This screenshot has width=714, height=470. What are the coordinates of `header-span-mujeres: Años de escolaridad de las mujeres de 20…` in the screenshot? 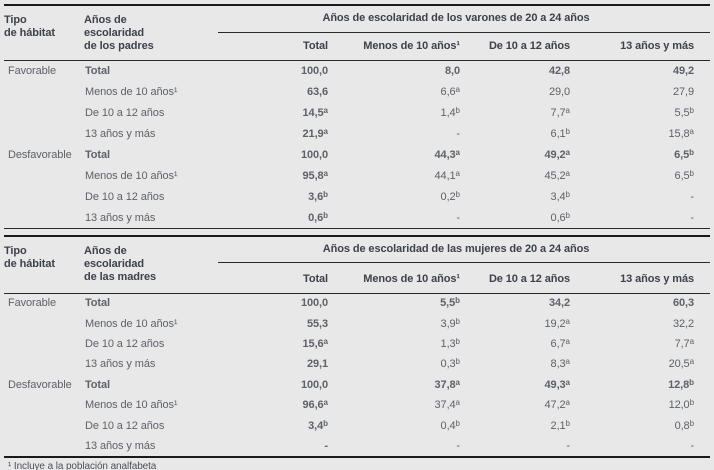 It's located at (464, 250).